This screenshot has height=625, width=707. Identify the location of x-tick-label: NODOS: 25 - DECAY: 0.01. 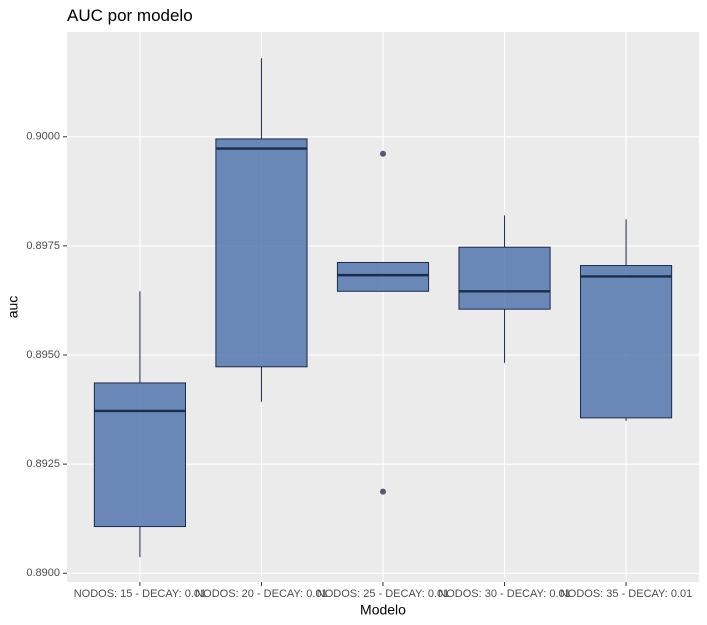
(383, 594).